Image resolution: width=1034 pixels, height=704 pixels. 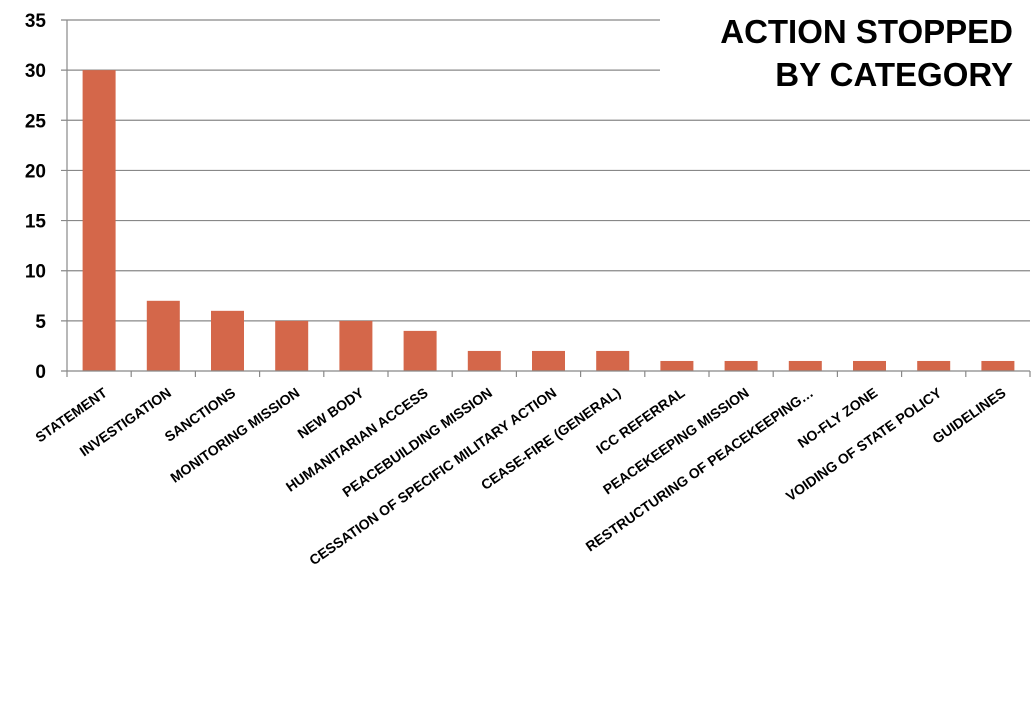 What do you see at coordinates (894, 74) in the screenshot?
I see `chart-title-line-2: BY CATEGORY` at bounding box center [894, 74].